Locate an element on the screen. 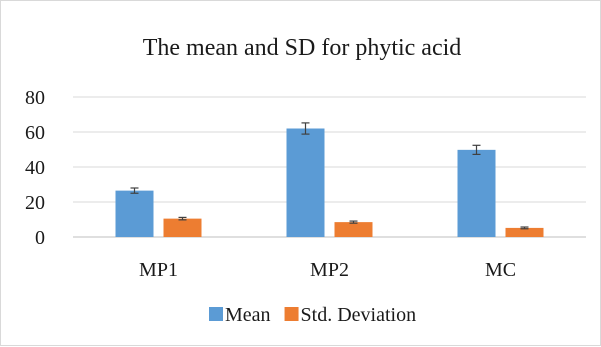  legend: Mean Std. Deviation is located at coordinates (312, 315).